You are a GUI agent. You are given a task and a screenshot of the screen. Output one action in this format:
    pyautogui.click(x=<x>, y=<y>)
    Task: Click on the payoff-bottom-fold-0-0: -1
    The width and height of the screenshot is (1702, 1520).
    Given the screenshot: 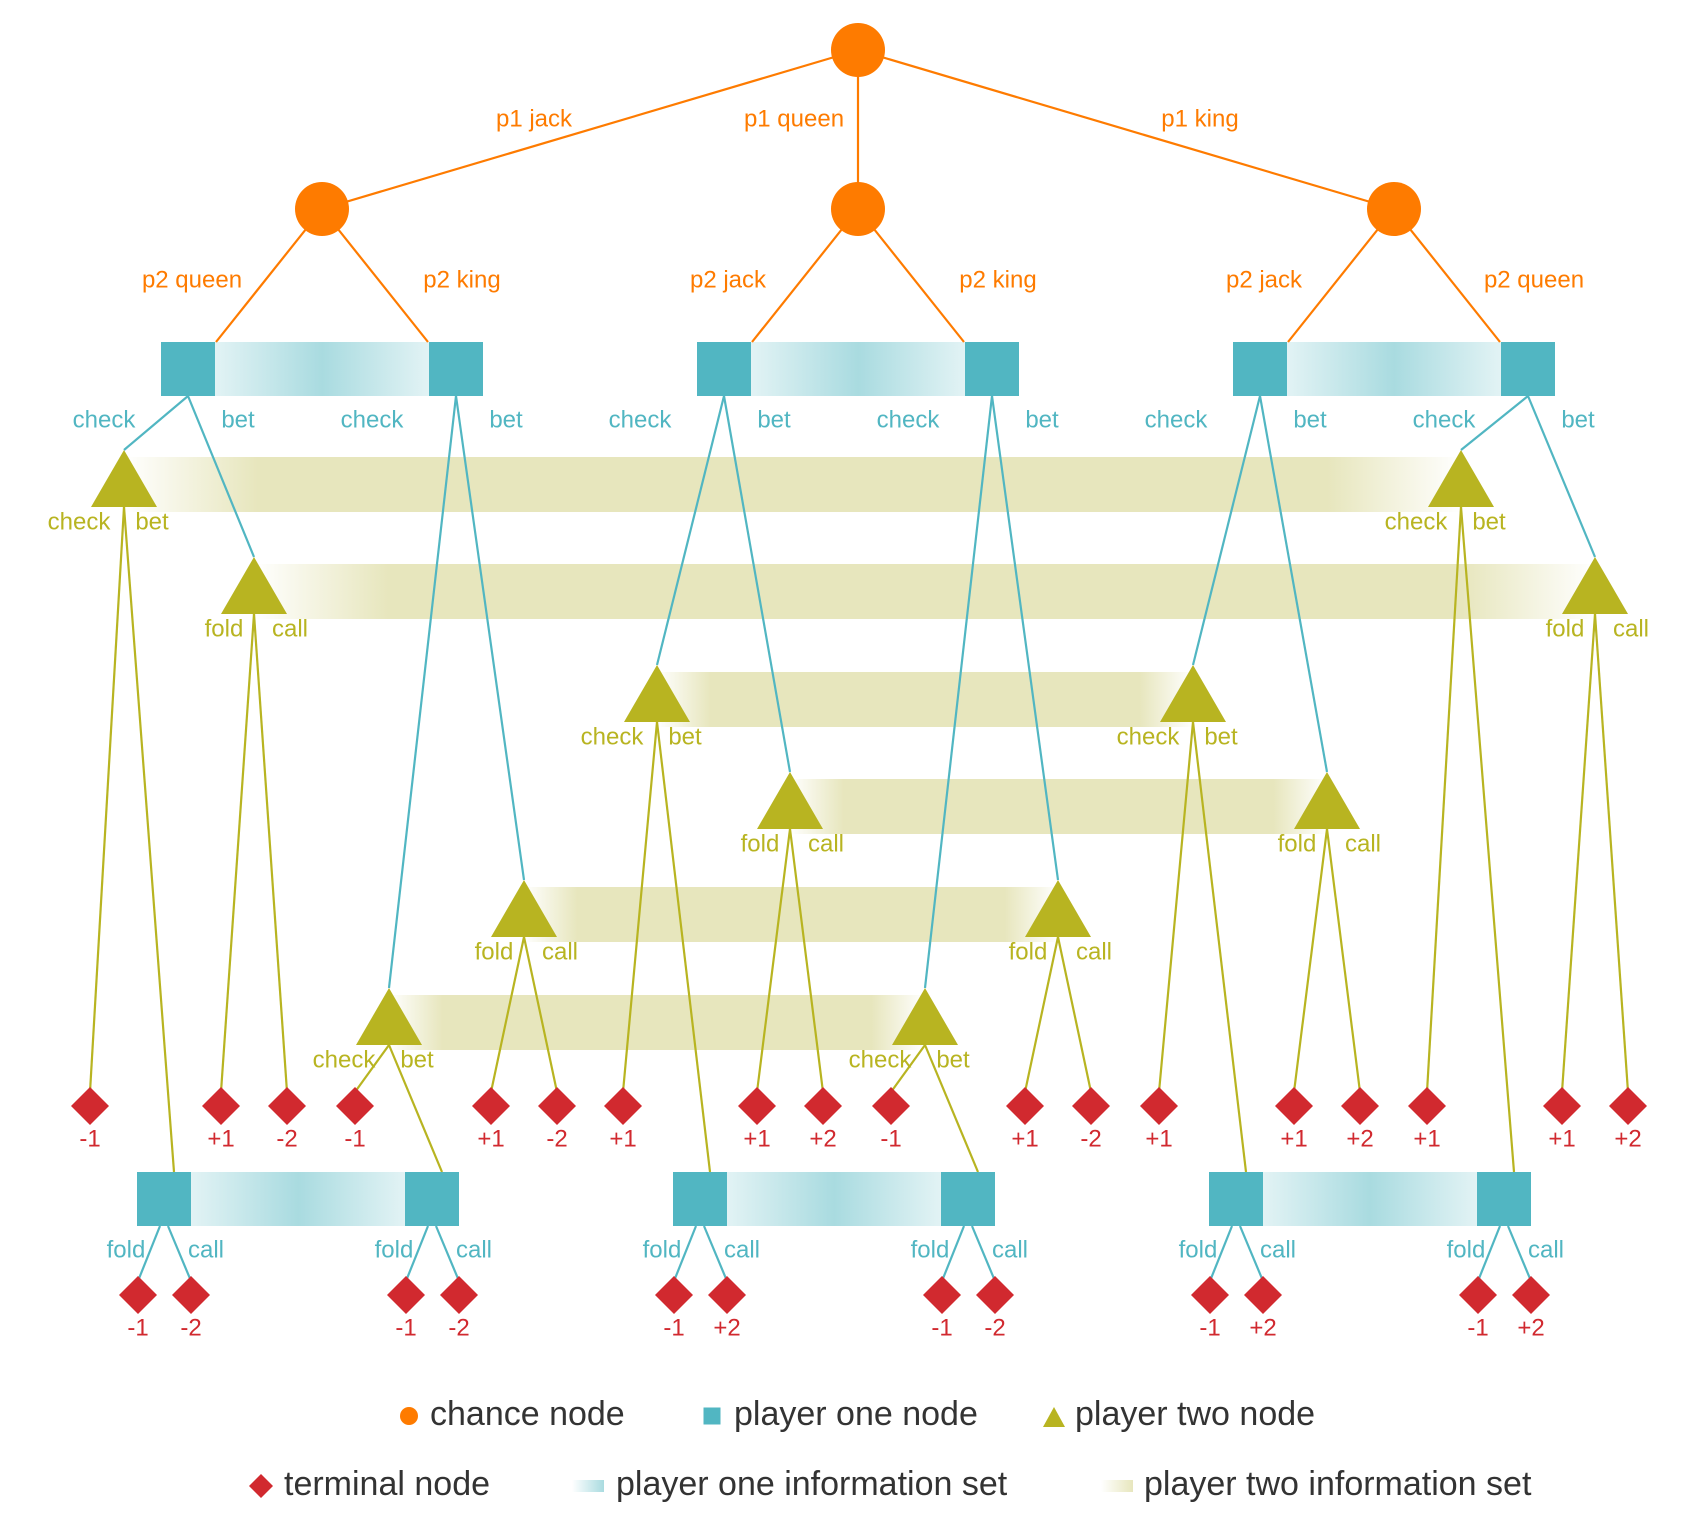 What is the action you would take?
    pyautogui.click(x=137, y=1327)
    